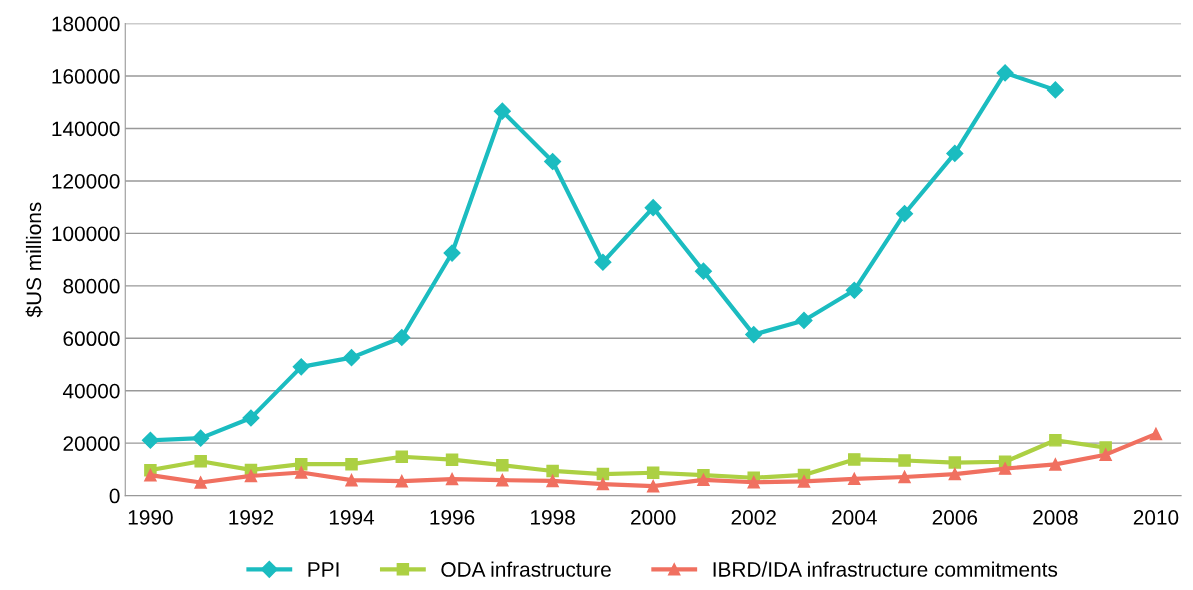  Describe the element at coordinates (323, 569) in the screenshot. I see `legend-label: PPI` at that location.